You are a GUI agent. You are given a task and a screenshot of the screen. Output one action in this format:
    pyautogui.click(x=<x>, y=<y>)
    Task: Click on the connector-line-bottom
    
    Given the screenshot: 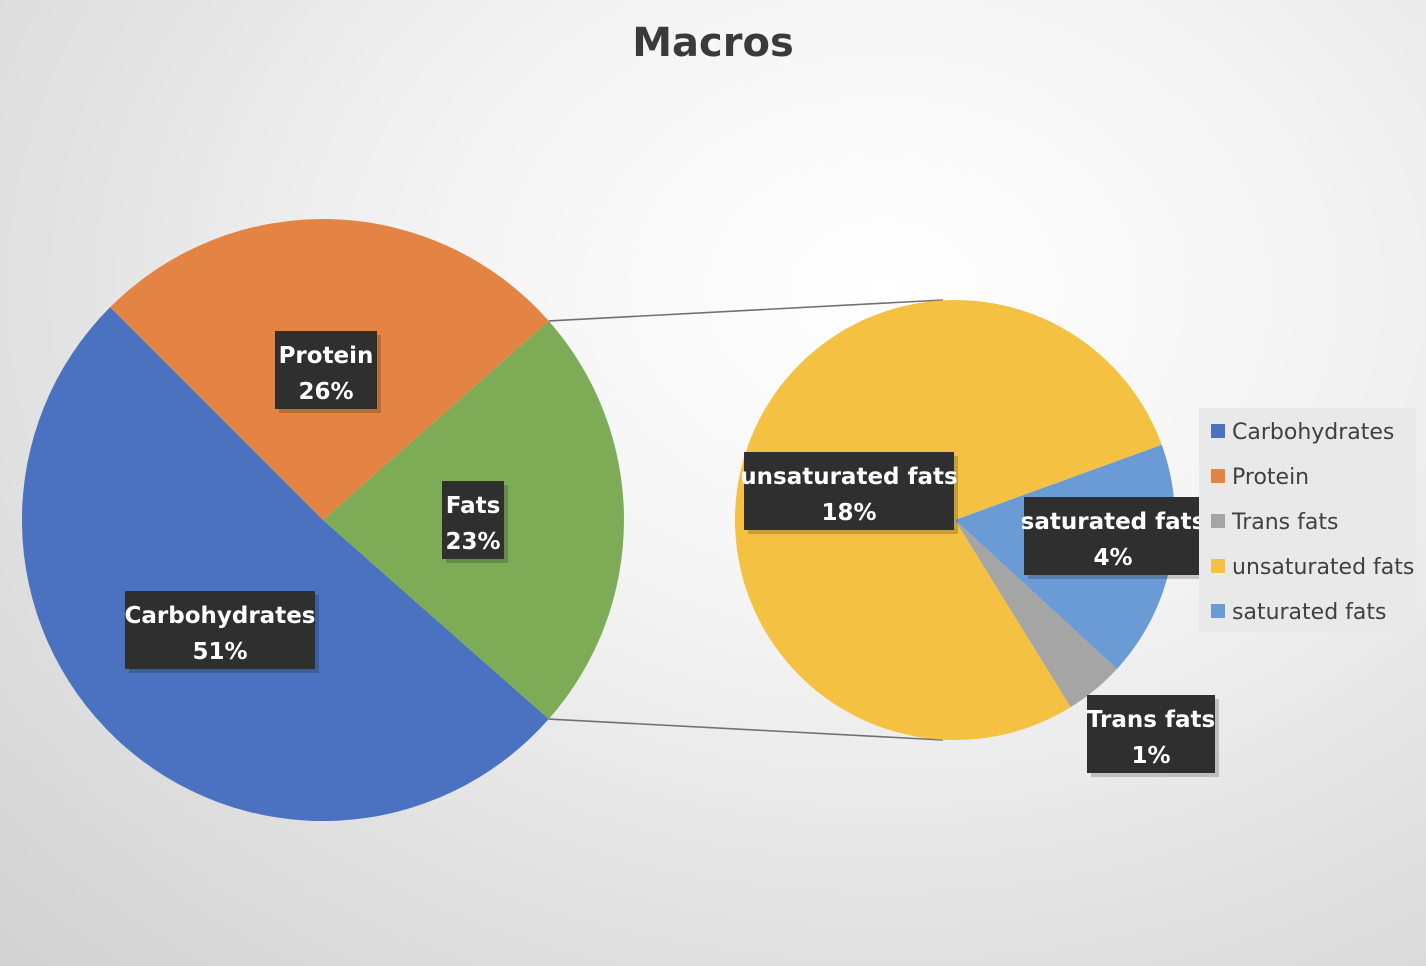 What is the action you would take?
    pyautogui.click(x=746, y=729)
    